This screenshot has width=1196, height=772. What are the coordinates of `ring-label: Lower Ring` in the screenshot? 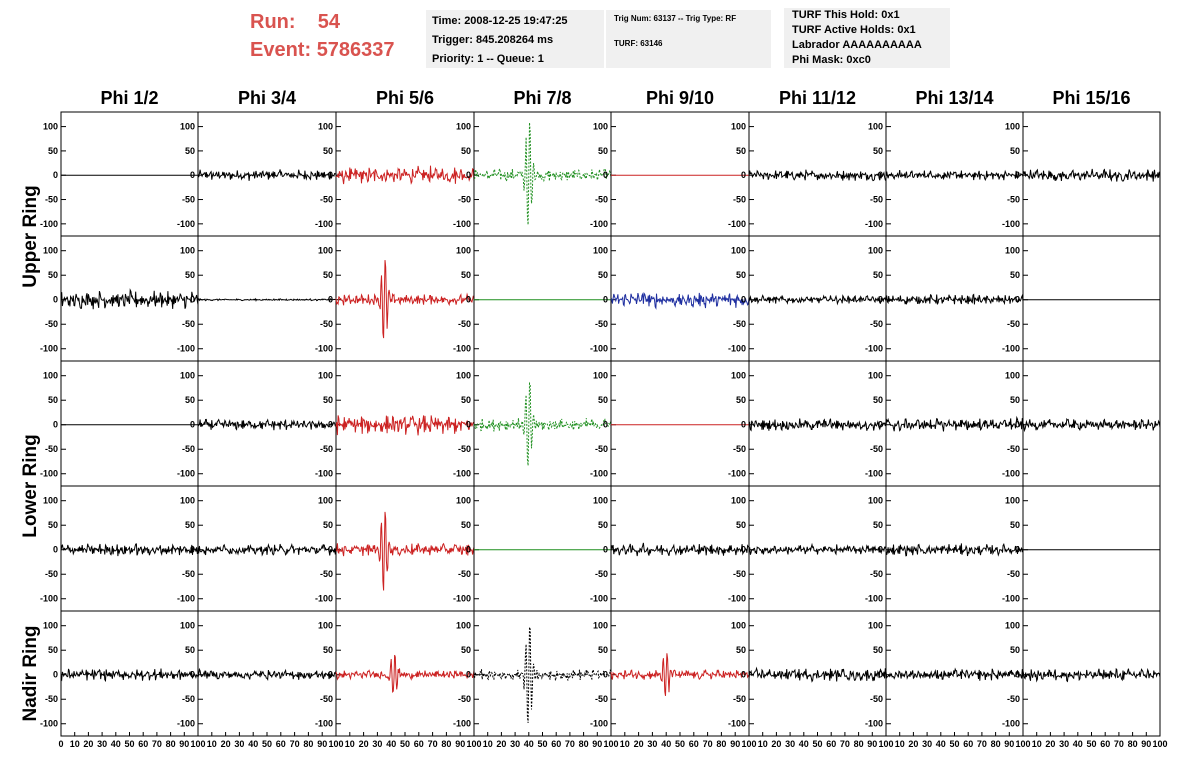 It's located at (30, 485).